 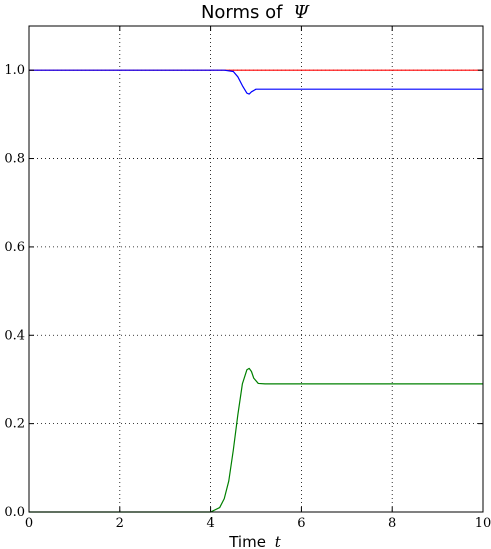 I want to click on svg-text: Norms of Ψ, so click(x=255, y=12).